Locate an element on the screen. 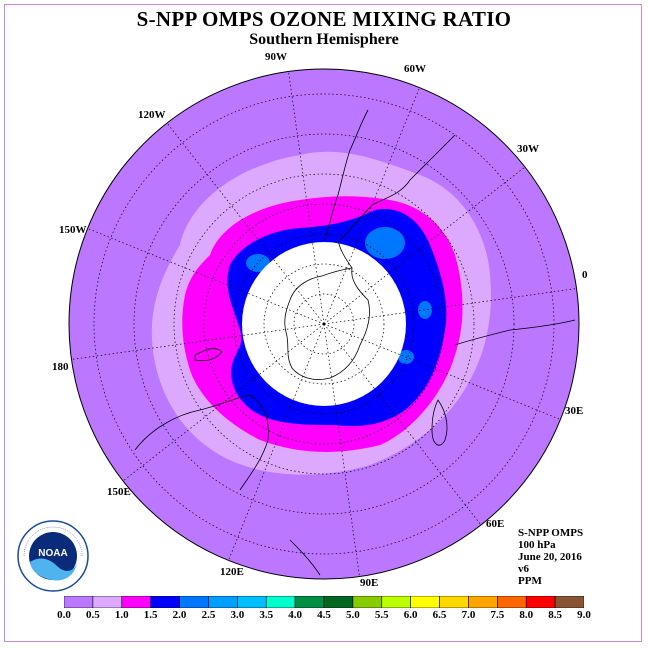  map-subtitle: Southern Hemisphere is located at coordinates (324, 39).